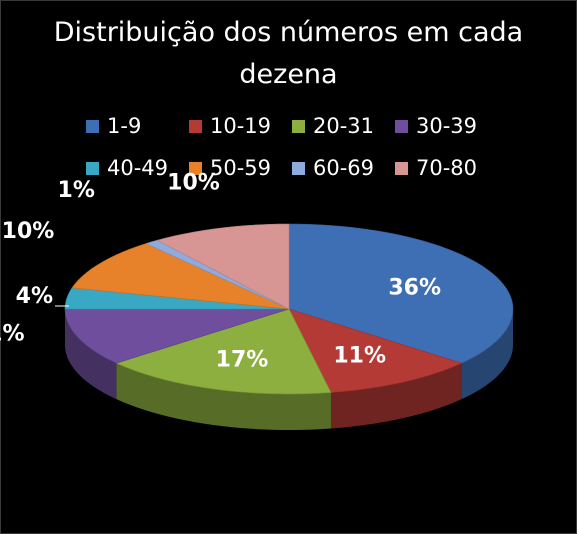 The width and height of the screenshot is (577, 534). I want to click on legend-item-70-80: 70-80, so click(446, 168).